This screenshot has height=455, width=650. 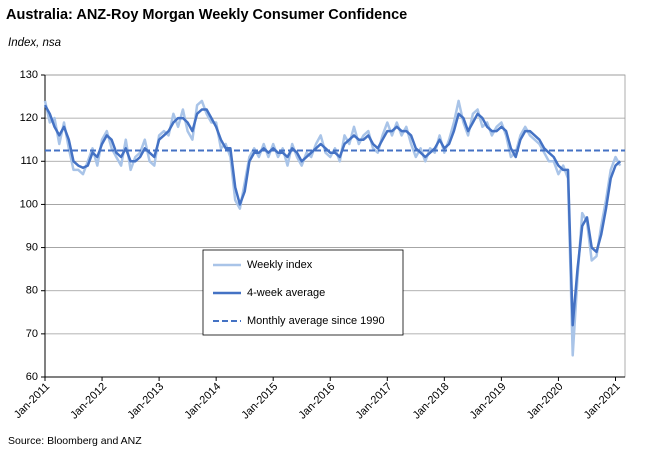 What do you see at coordinates (34, 43) in the screenshot?
I see `chart-subtitle: Index, nsa` at bounding box center [34, 43].